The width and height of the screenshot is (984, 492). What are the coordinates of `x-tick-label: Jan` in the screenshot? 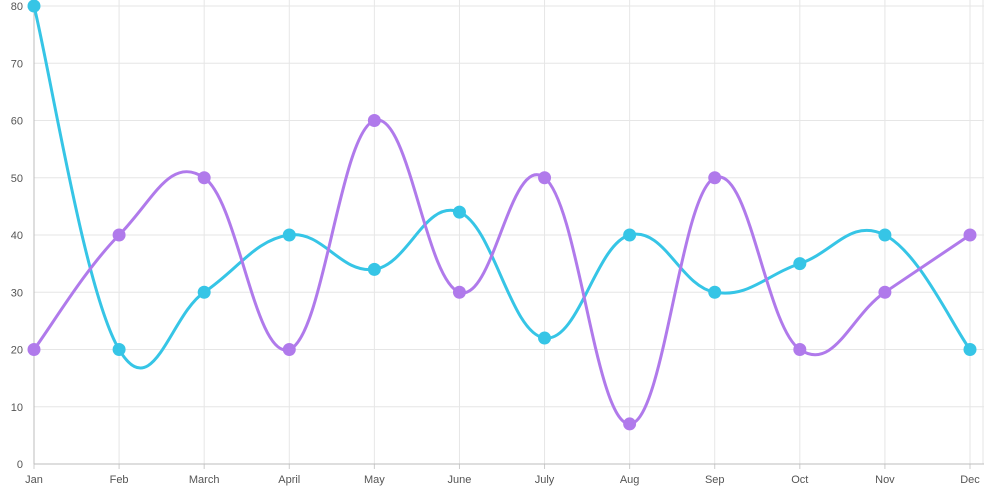 It's located at (34, 480).